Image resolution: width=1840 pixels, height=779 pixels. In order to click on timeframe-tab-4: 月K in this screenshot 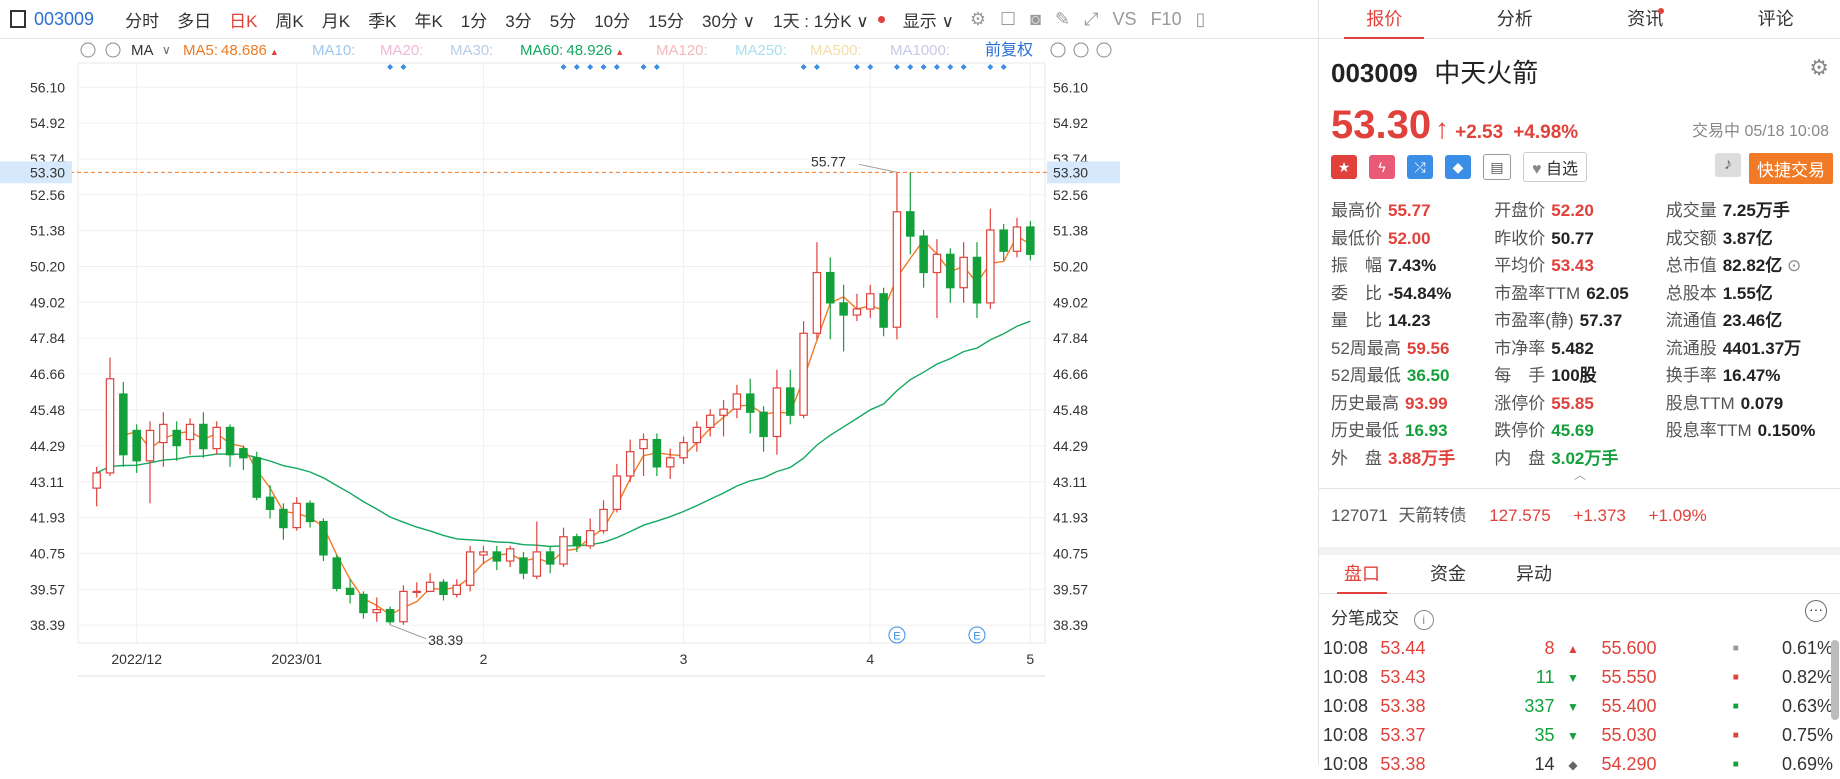, I will do `click(336, 19)`.